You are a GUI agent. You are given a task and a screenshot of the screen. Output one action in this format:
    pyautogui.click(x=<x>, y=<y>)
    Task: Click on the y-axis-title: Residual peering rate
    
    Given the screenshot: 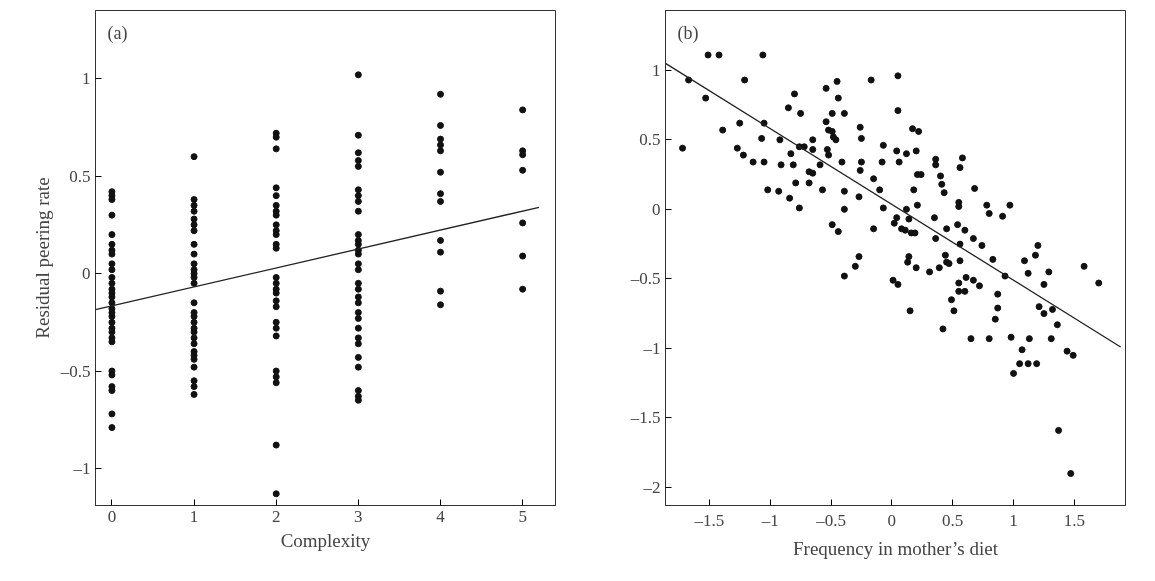 What is the action you would take?
    pyautogui.click(x=42, y=258)
    